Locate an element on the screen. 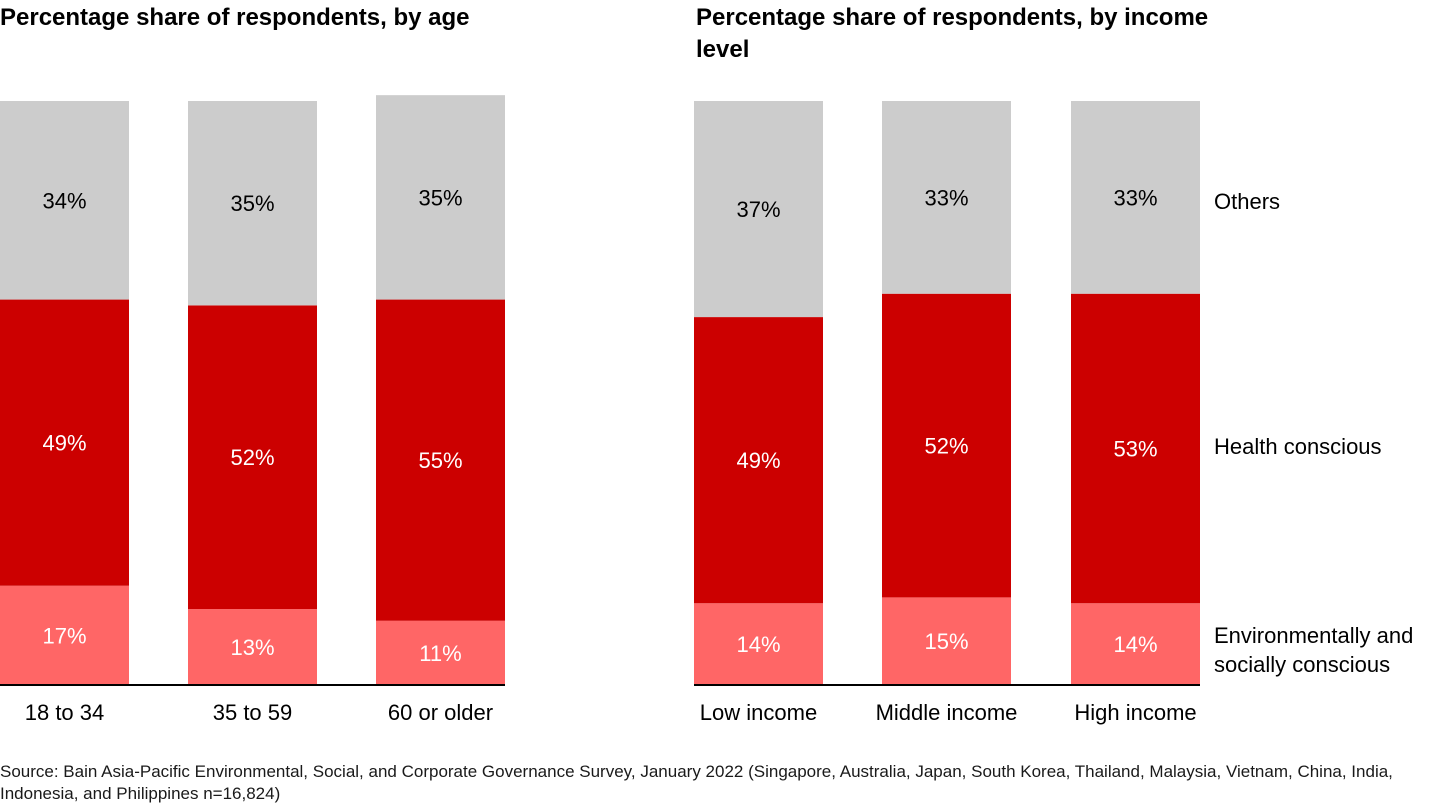  data-label-env-0-0: 17% is located at coordinates (64, 635).